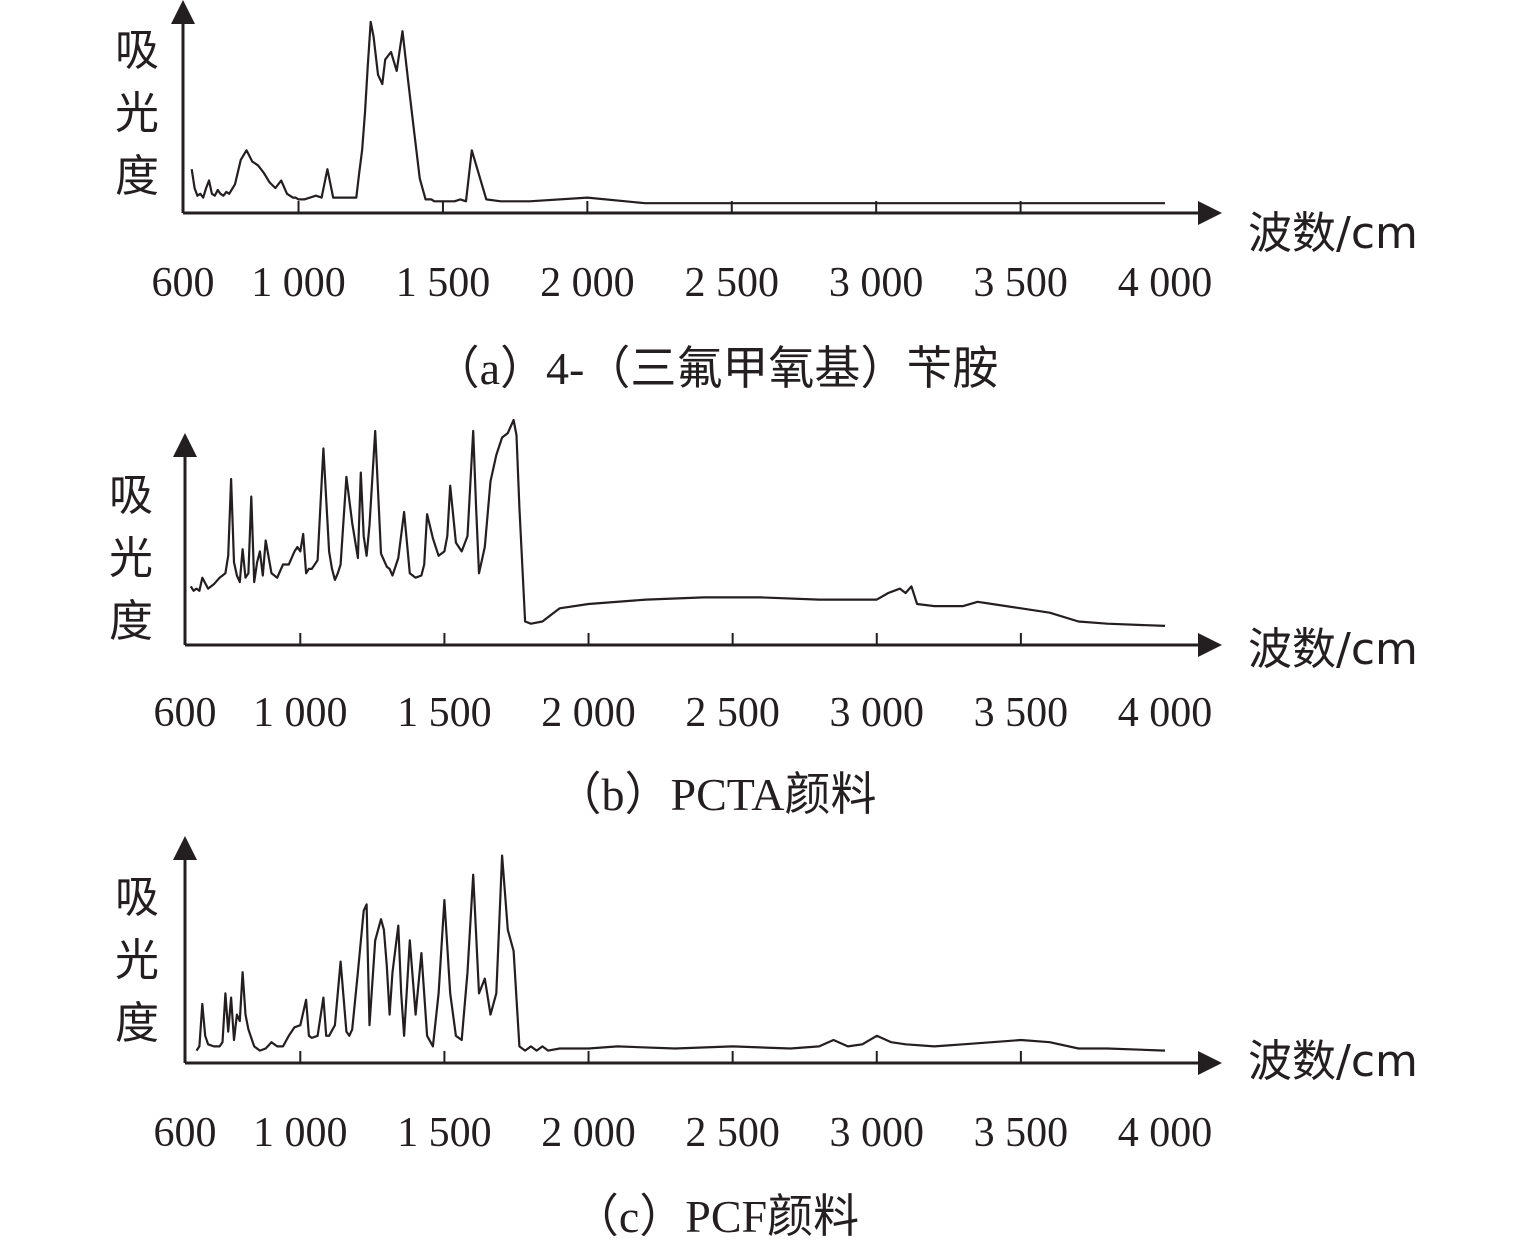 Image resolution: width=1535 pixels, height=1255 pixels. What do you see at coordinates (716, 794) in the screenshot?
I see `panel-caption: （b）PCTA颜料` at bounding box center [716, 794].